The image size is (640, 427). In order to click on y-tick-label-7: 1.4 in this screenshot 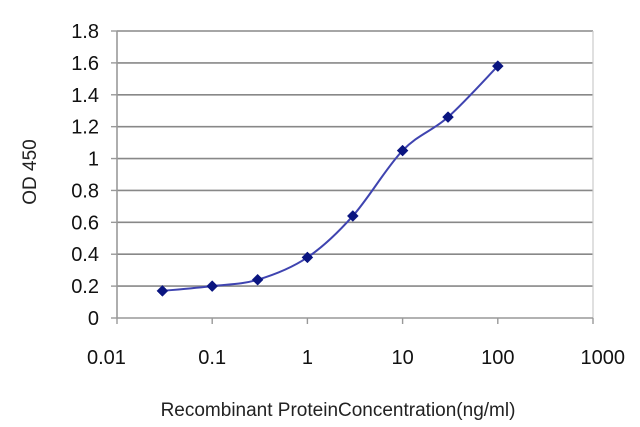, I will do `click(85, 96)`.